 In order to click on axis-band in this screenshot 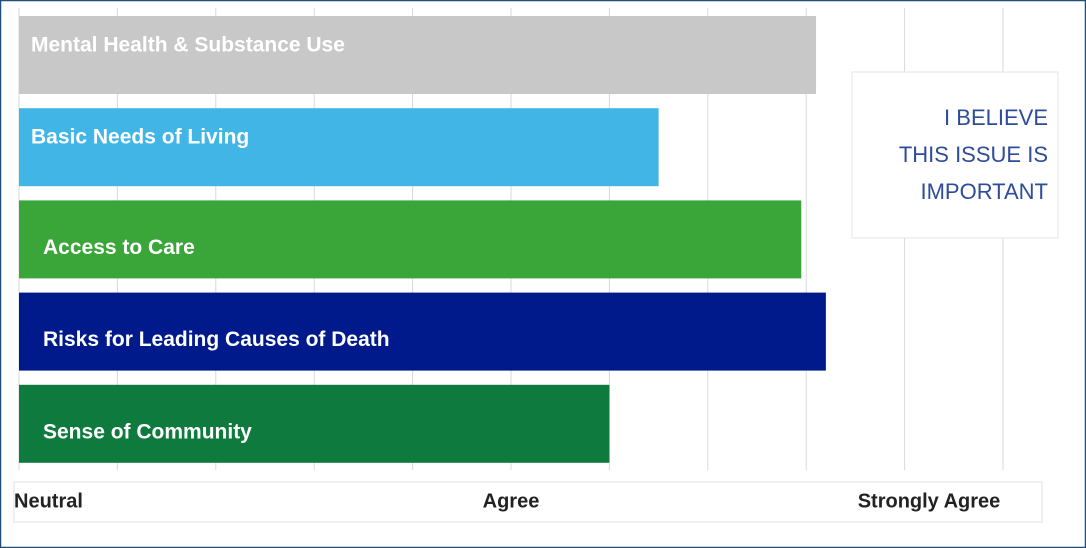, I will do `click(528, 502)`.